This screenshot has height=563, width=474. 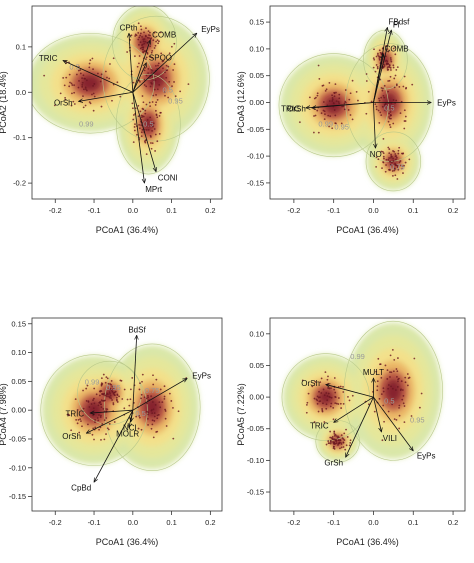 I want to click on y-tick-label: -0.15, so click(x=255, y=492).